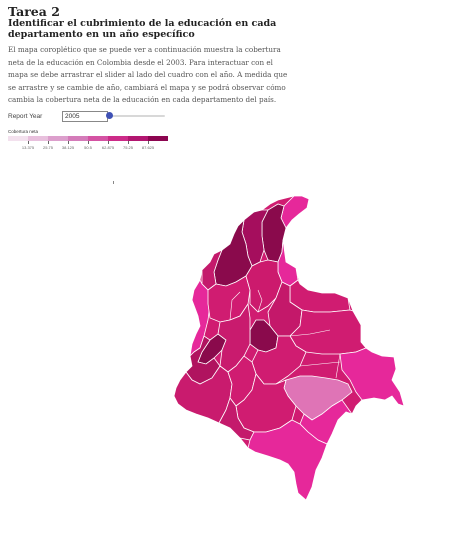 The height and width of the screenshot is (534, 467). Describe the element at coordinates (212, 270) in the screenshot. I see `department-antioquia-north` at that location.